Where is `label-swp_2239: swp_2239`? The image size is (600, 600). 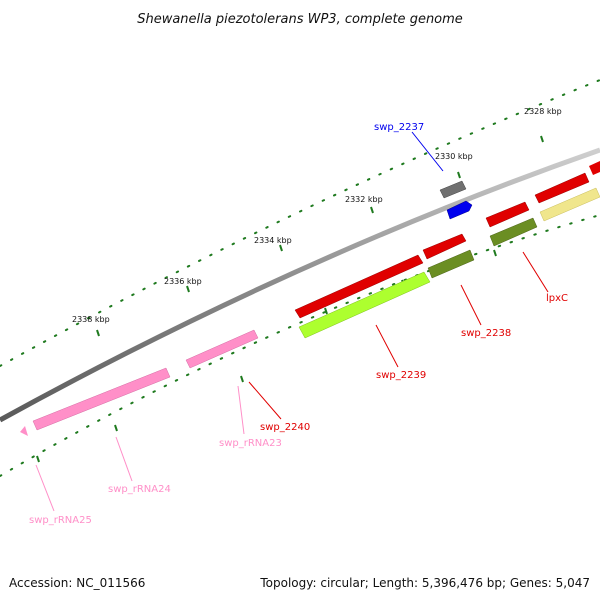 label-swp_2239: swp_2239 is located at coordinates (401, 375).